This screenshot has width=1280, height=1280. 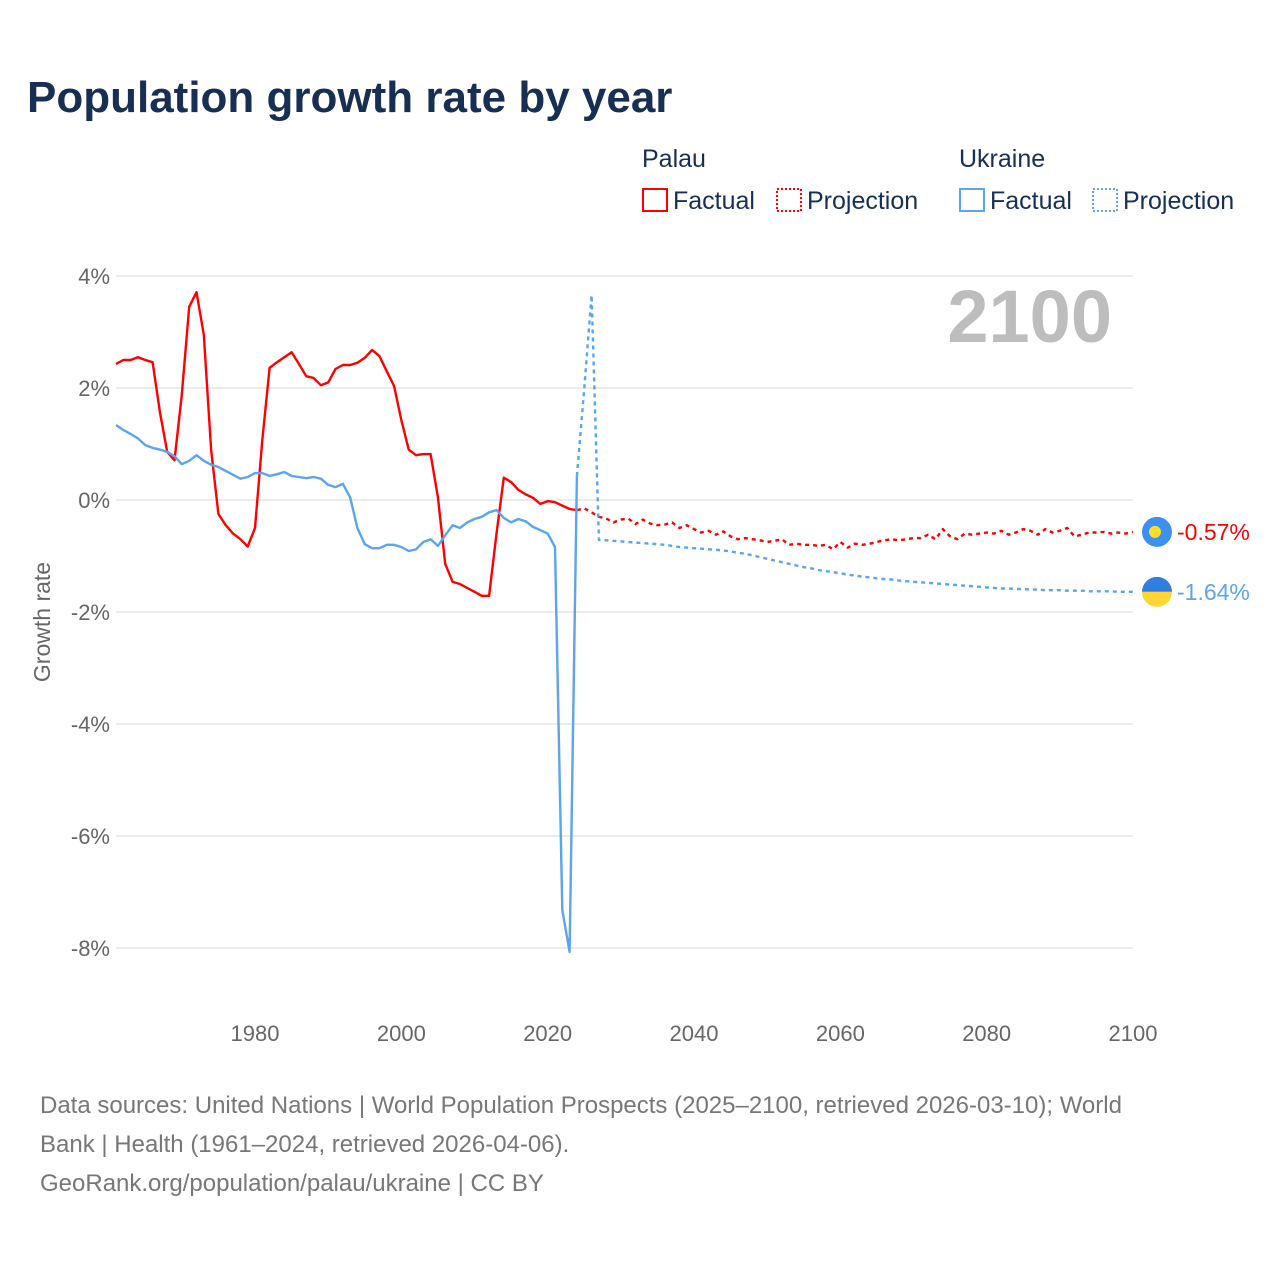 What do you see at coordinates (1178, 201) in the screenshot?
I see `legend-ukraine-projection: Projection` at bounding box center [1178, 201].